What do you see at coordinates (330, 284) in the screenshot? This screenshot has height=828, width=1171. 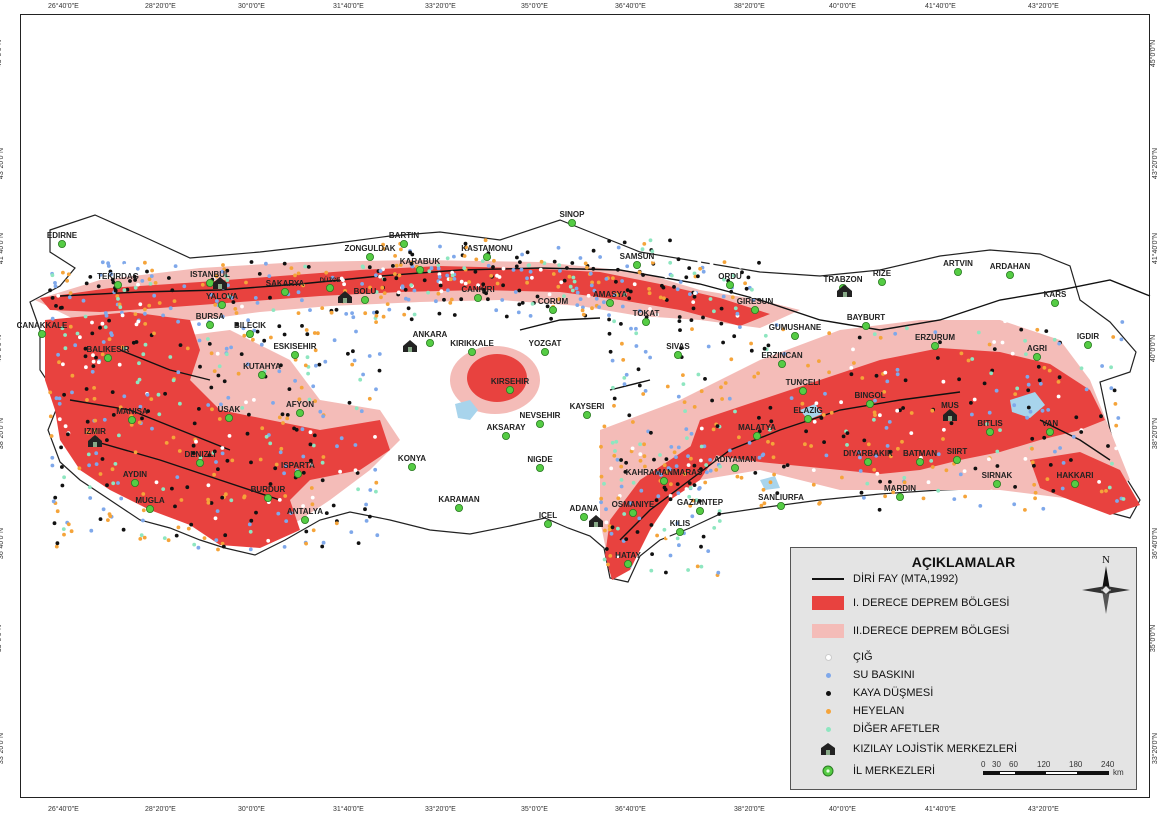 I see `city-marker: DÜZCE` at bounding box center [330, 284].